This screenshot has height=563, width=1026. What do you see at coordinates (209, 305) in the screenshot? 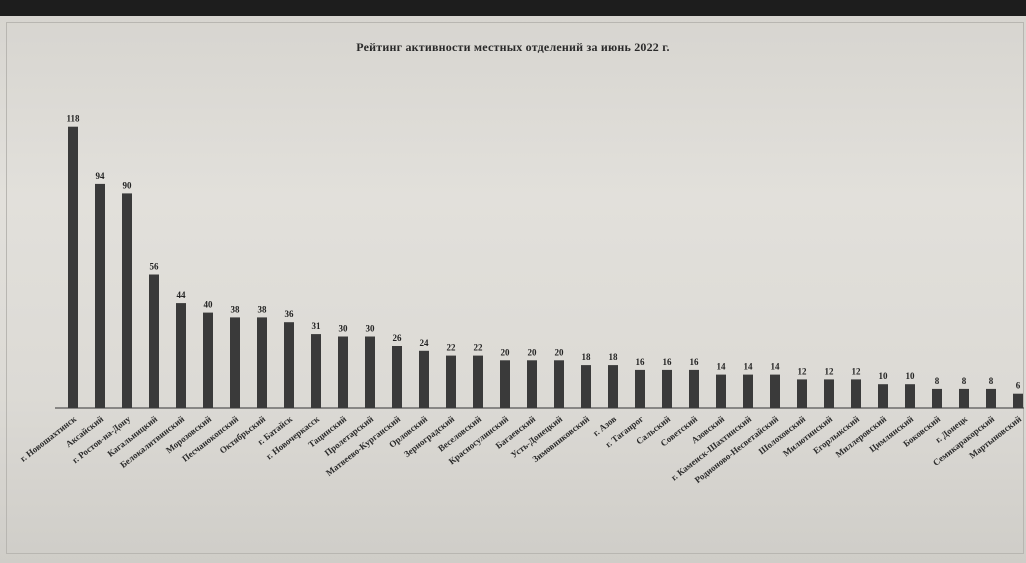
I see `data-label: 40` at bounding box center [209, 305].